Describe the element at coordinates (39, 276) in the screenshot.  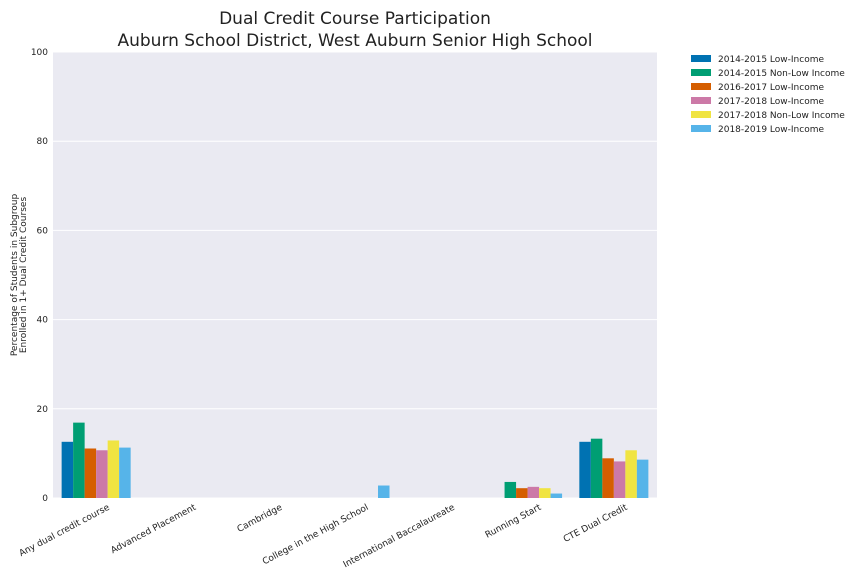
I see `y-axis-tick-labels: 0 20 40 60 80 100` at that location.